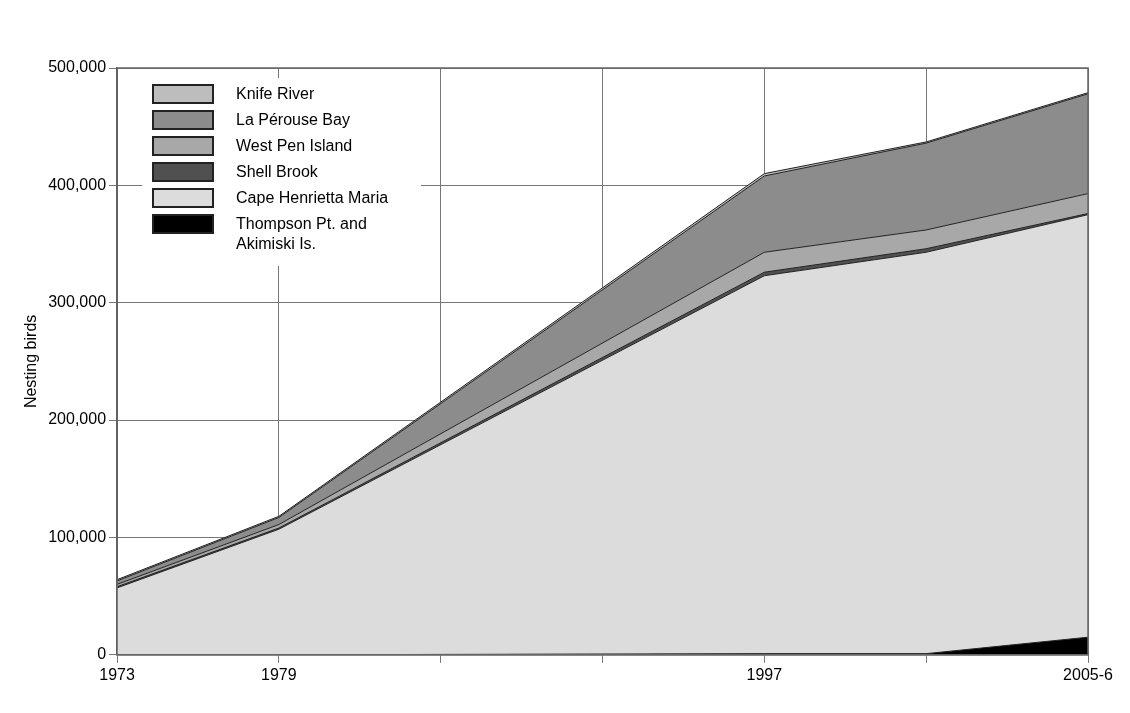 The width and height of the screenshot is (1130, 713). Describe the element at coordinates (77, 67) in the screenshot. I see `y-tick-label: 500,000` at that location.